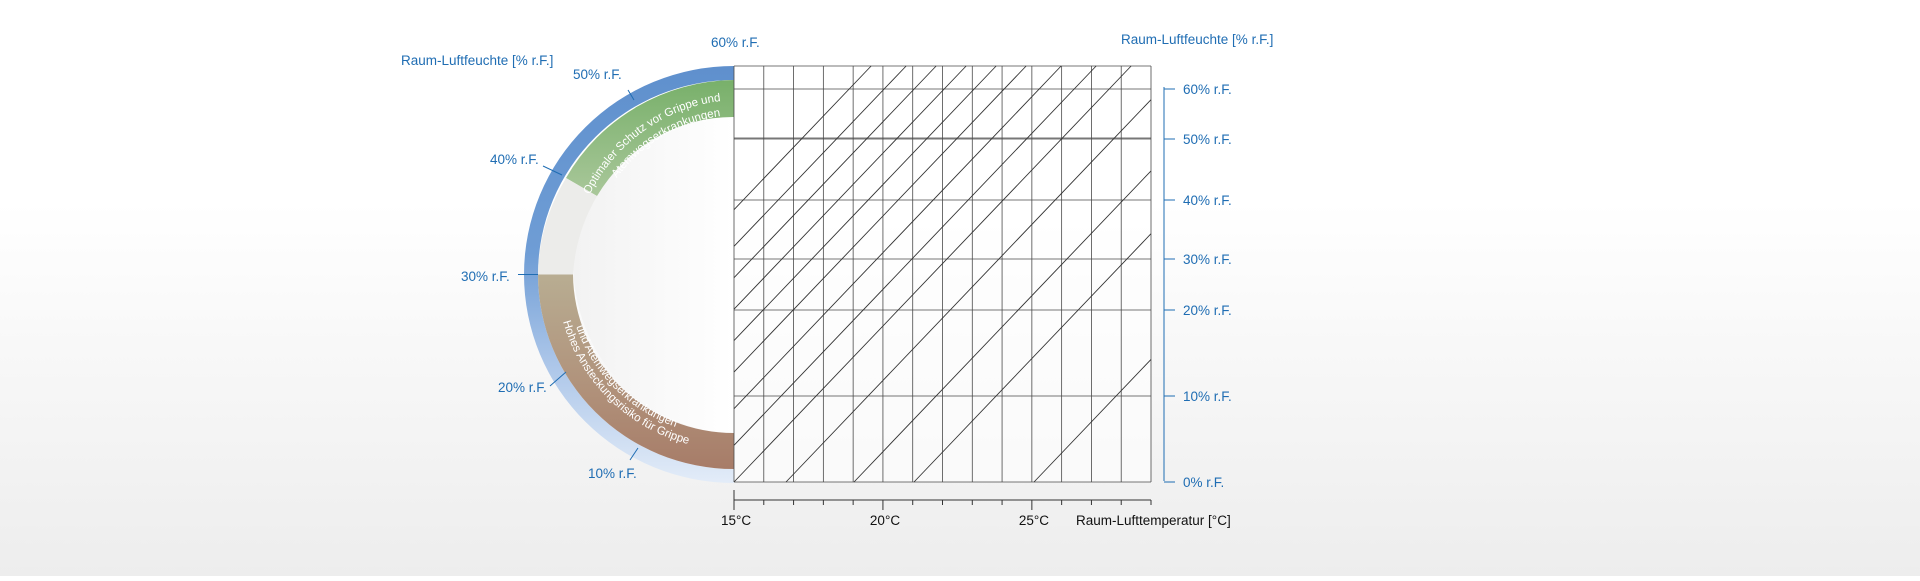 This screenshot has width=1920, height=581. What do you see at coordinates (477, 60) in the screenshot?
I see `ring-title: Raum-Luftfeuchte [% r.F.]` at bounding box center [477, 60].